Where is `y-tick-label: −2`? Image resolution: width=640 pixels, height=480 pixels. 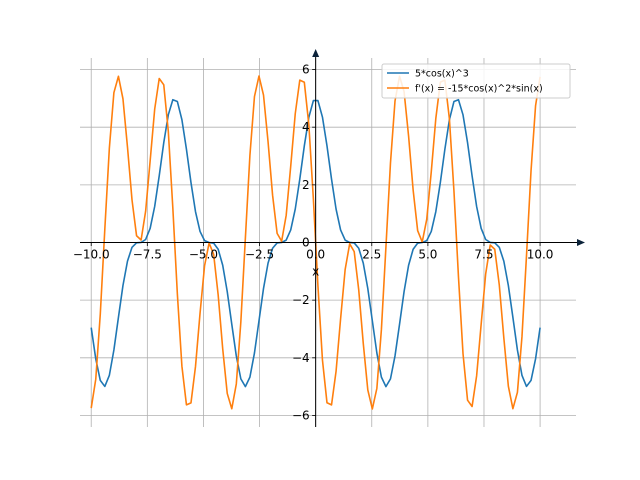 y-tick-label: −2 is located at coordinates (301, 300).